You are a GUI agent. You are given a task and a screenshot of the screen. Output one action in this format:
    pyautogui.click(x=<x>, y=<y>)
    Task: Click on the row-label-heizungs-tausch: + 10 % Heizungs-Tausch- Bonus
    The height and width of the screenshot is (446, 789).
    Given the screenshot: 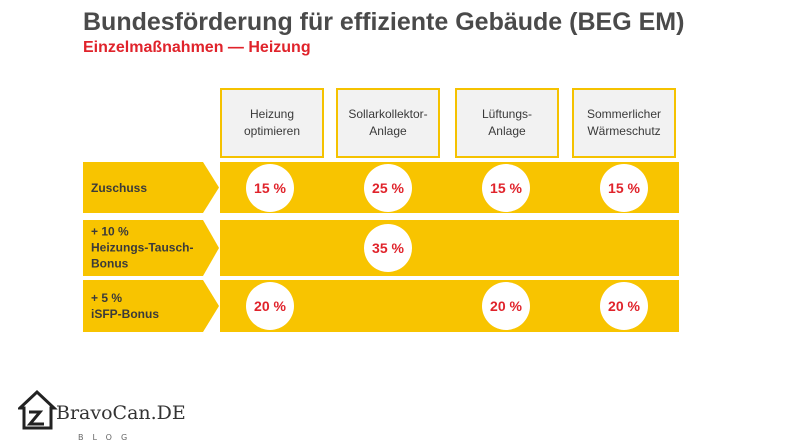 What is the action you would take?
    pyautogui.click(x=151, y=248)
    